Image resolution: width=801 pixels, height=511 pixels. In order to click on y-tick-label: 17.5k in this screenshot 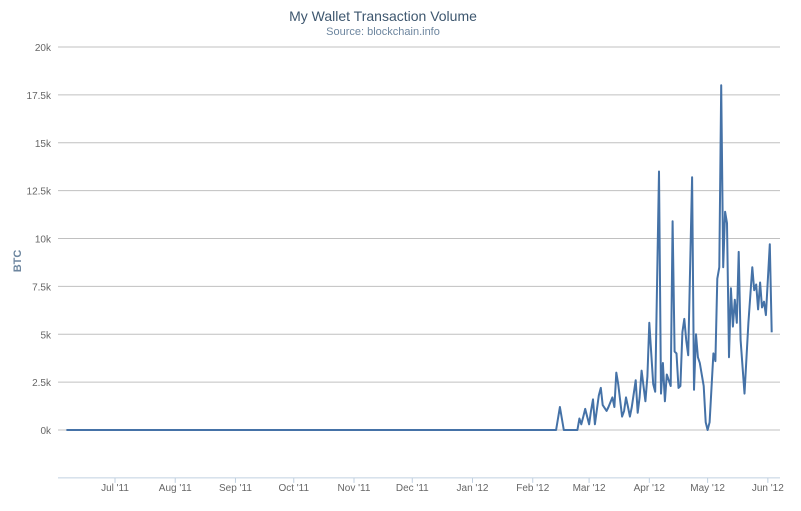, I will do `click(39, 96)`.